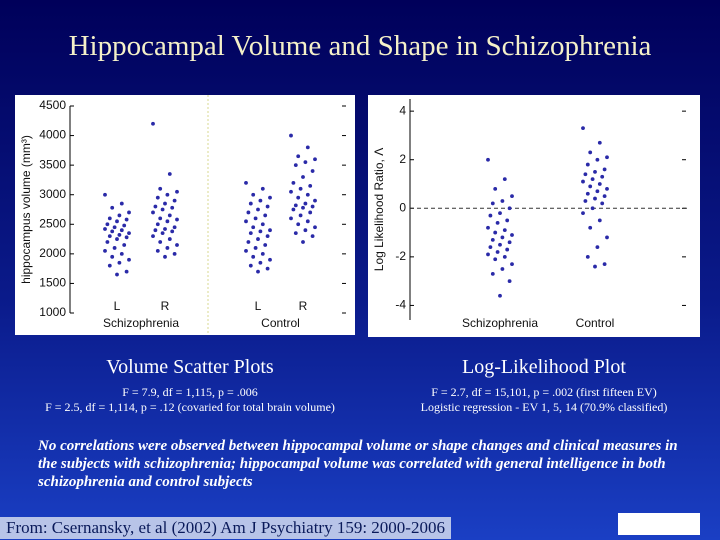  I want to click on x-tick-label: Control, so click(595, 323).